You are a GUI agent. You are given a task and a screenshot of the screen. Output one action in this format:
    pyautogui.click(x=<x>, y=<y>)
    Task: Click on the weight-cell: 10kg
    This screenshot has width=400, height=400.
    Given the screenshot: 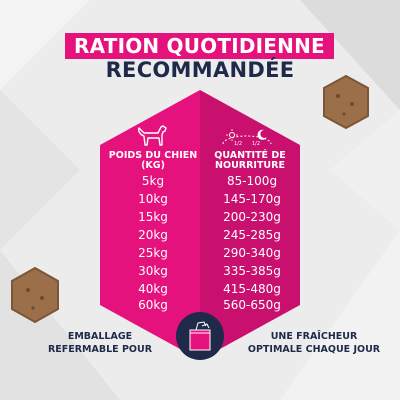 What is the action you would take?
    pyautogui.click(x=153, y=199)
    